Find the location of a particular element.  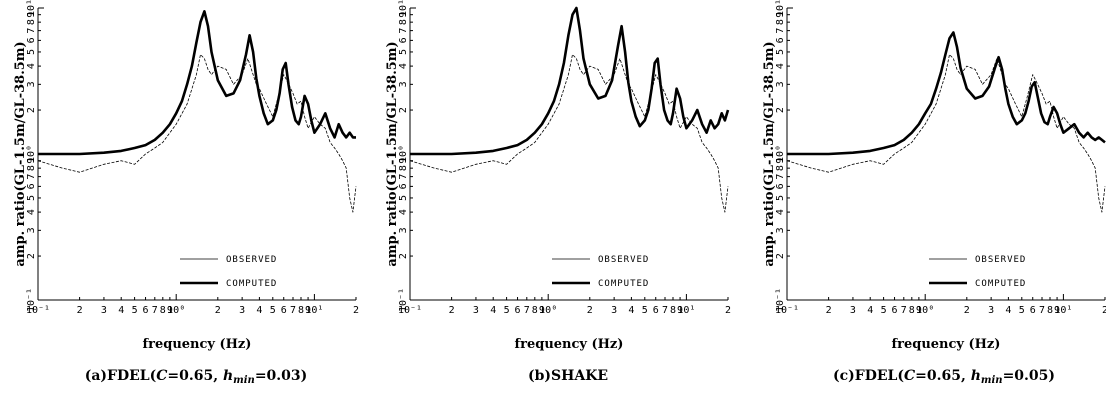

legend-label-observed: OBSERVED is located at coordinates (1000, 260).